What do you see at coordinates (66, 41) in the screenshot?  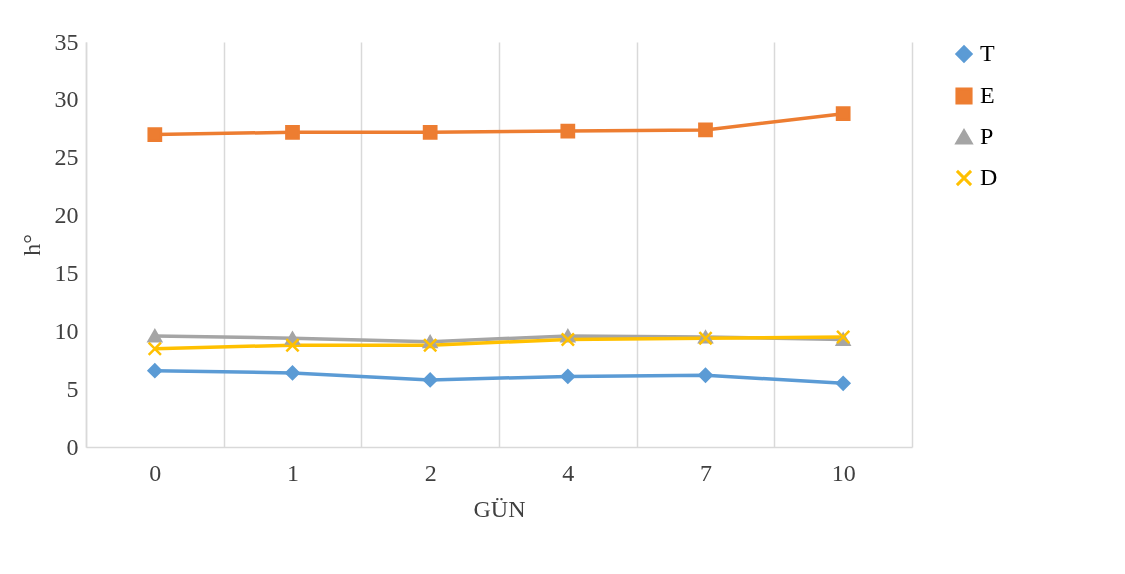 I see `y-tick-label: 35` at bounding box center [66, 41].